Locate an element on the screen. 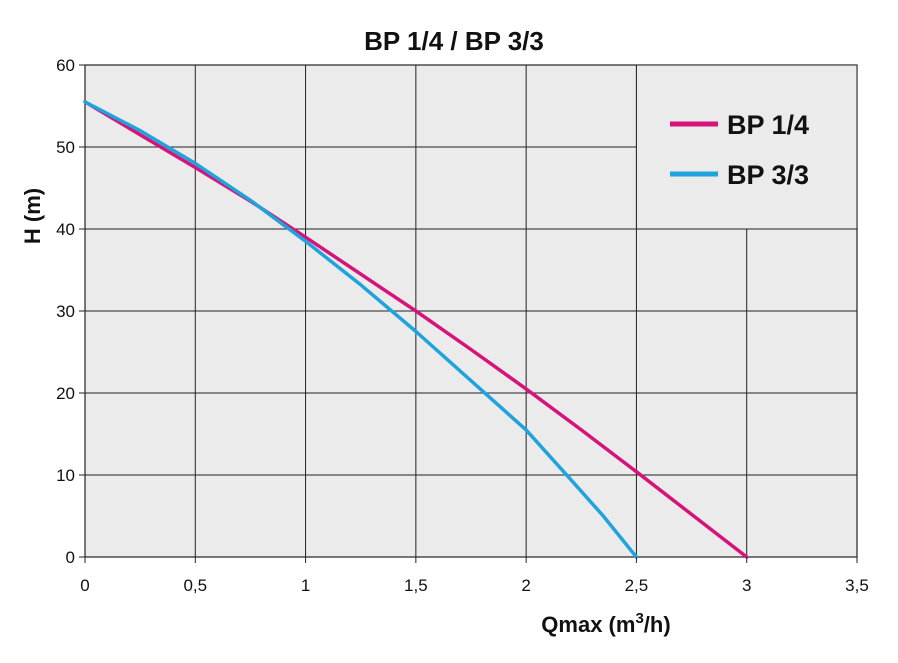 The width and height of the screenshot is (898, 663). x-axis-title: Qmax (m3/h) is located at coordinates (605, 623).